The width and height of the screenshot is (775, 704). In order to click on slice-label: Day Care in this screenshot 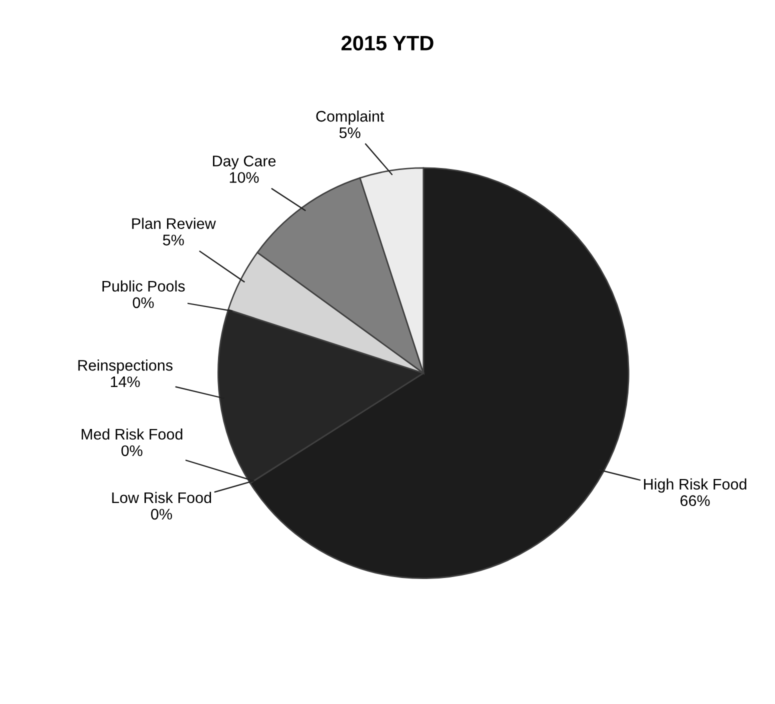, I will do `click(244, 163)`.